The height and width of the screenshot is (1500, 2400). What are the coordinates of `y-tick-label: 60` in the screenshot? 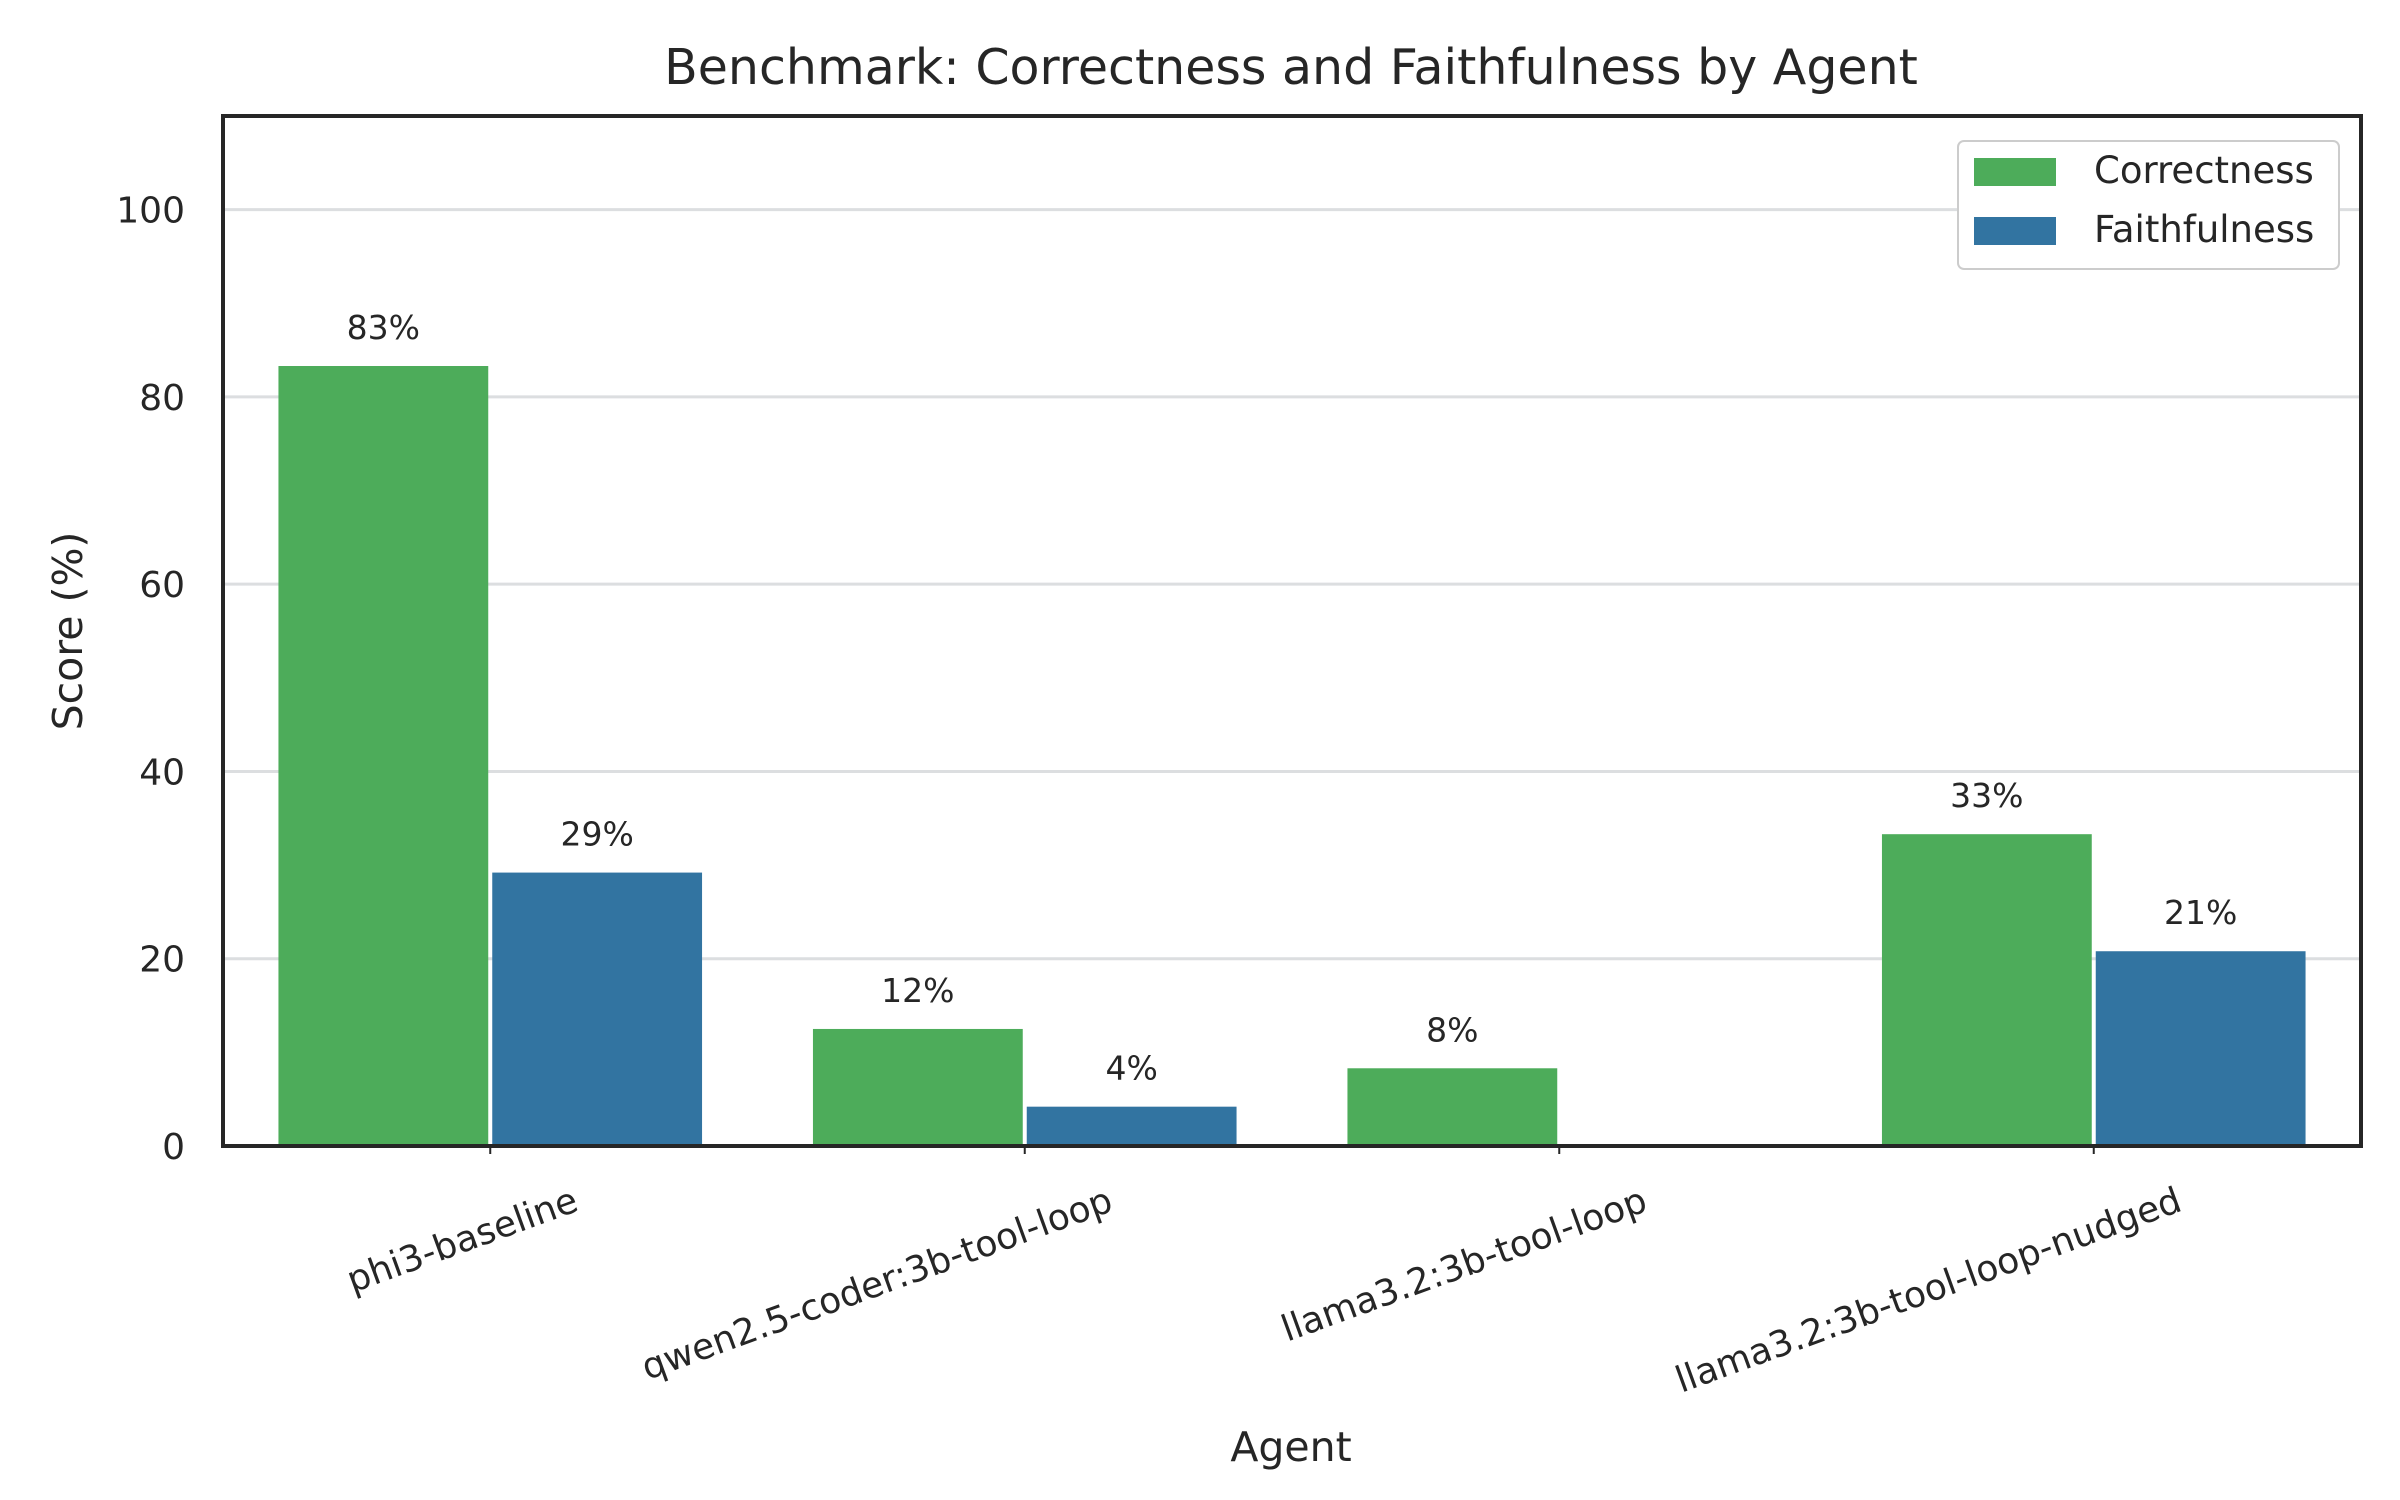 It's located at (162, 585).